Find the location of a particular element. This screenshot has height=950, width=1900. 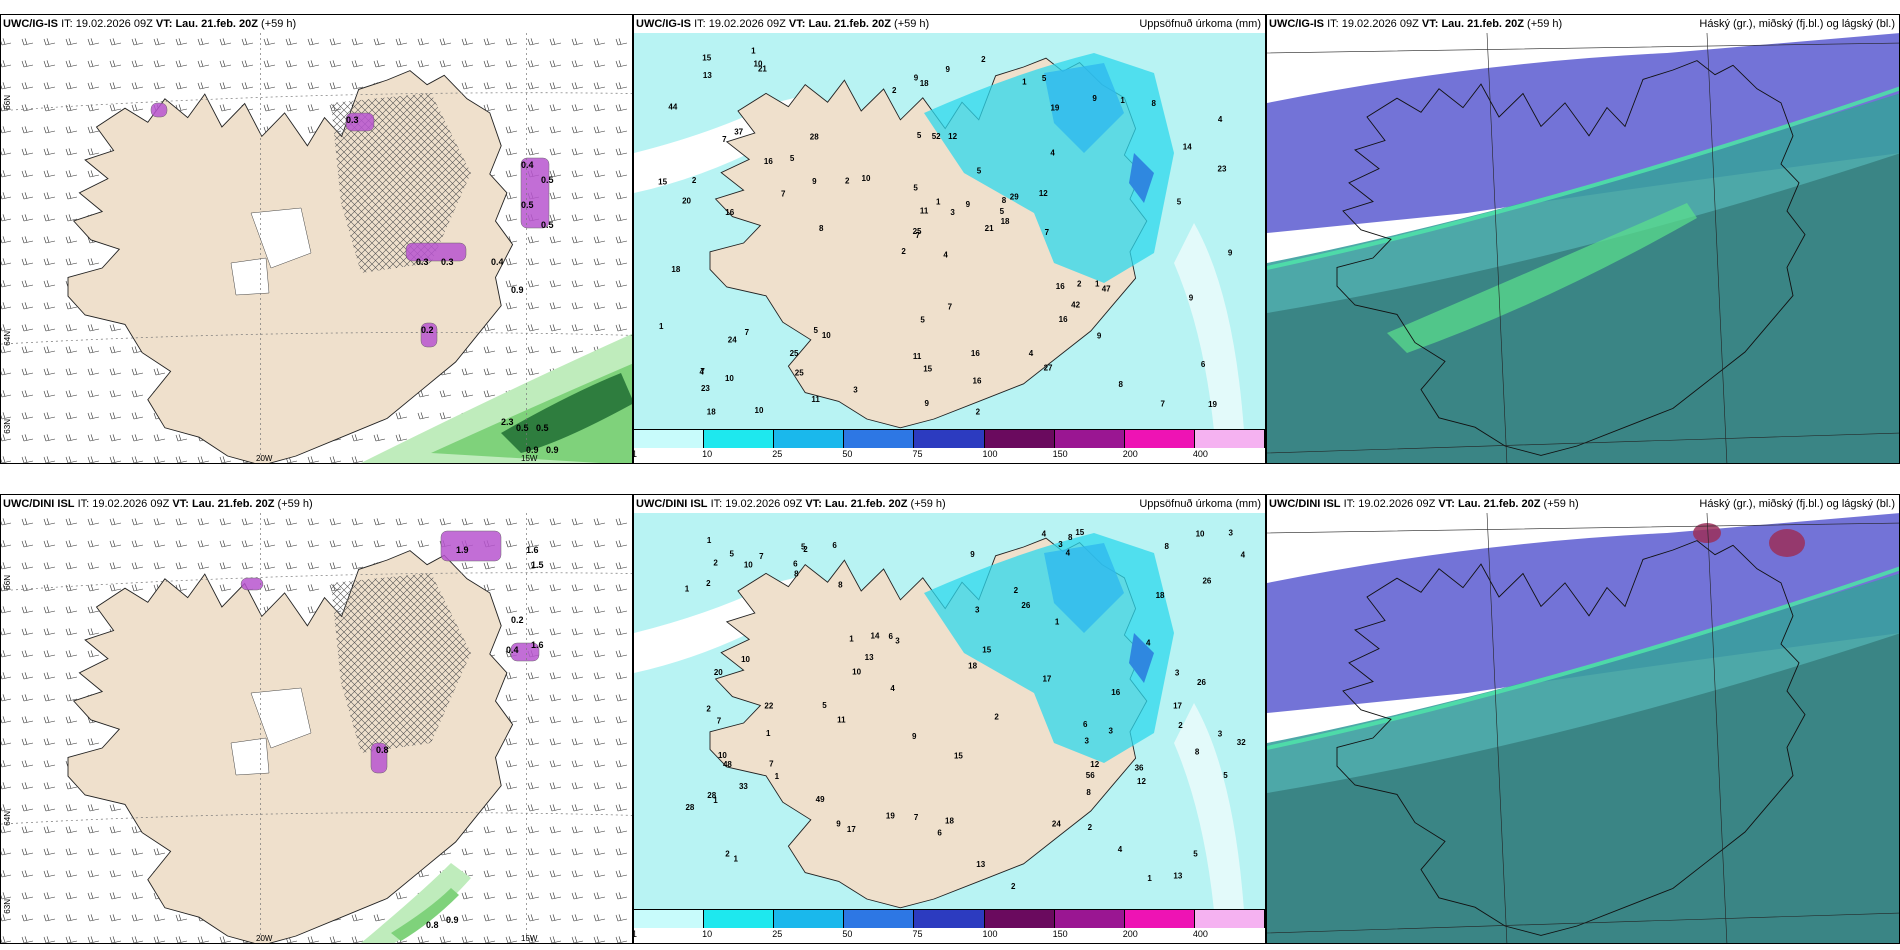

value-label: 6 is located at coordinates (795, 563).